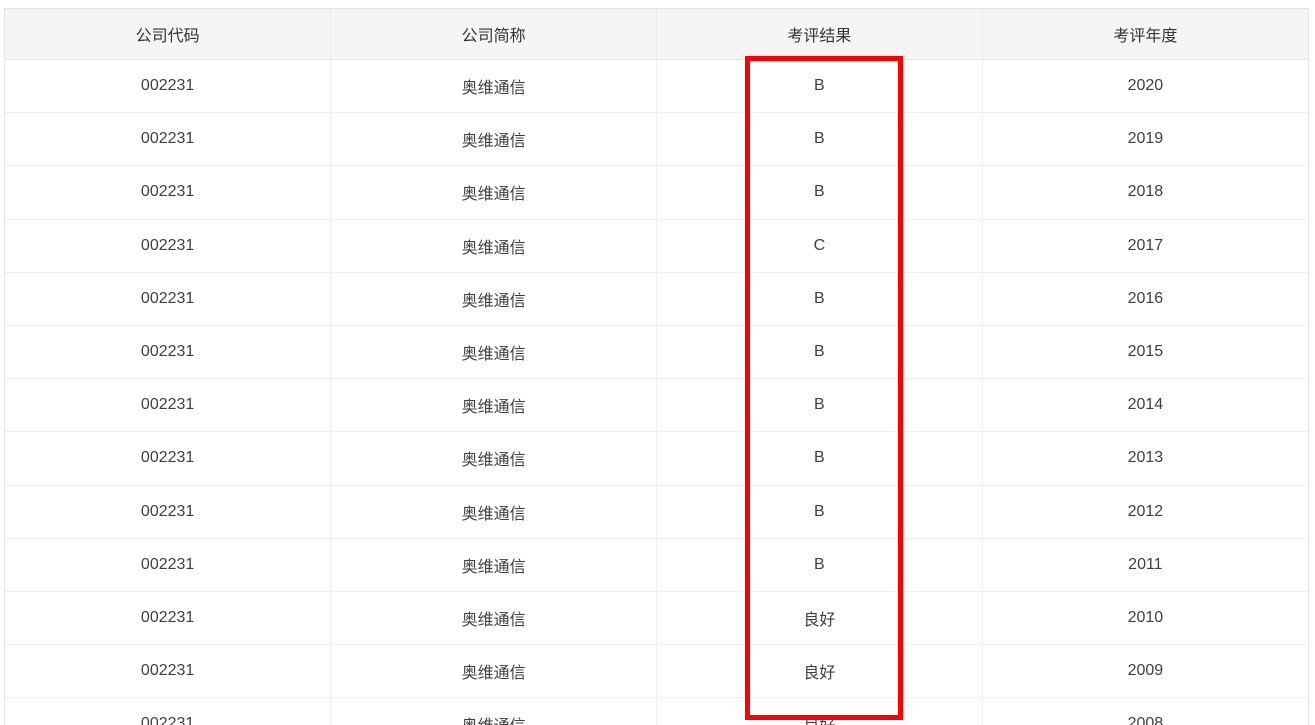 Image resolution: width=1315 pixels, height=725 pixels. I want to click on cell-year: 2016, so click(1145, 299).